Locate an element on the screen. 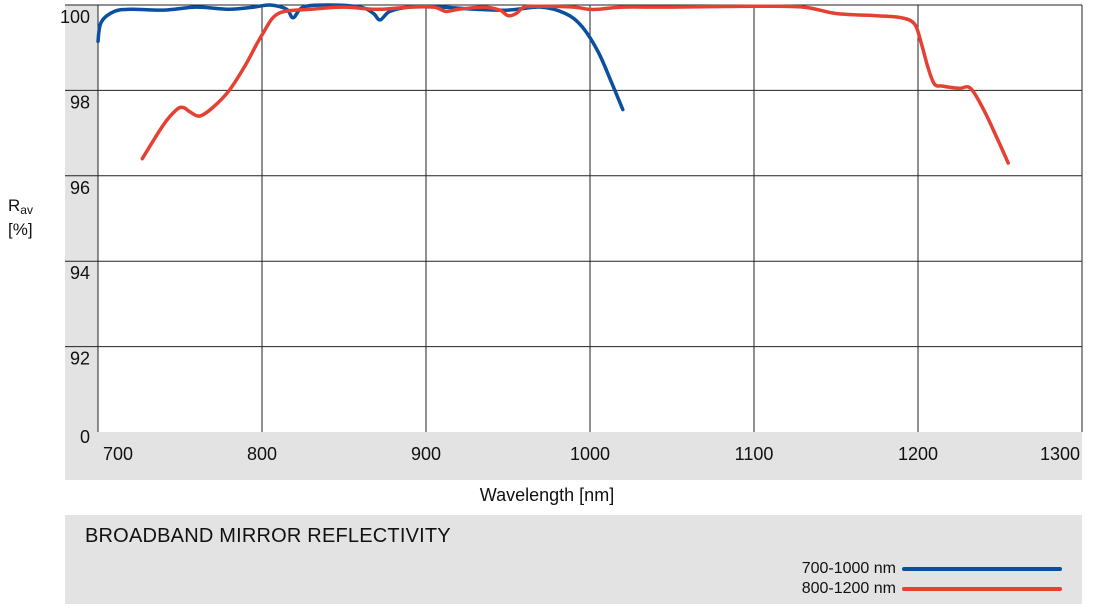 This screenshot has height=610, width=1094. y-tick-labels: 100 98 96 94 92 0 is located at coordinates (75, 227).